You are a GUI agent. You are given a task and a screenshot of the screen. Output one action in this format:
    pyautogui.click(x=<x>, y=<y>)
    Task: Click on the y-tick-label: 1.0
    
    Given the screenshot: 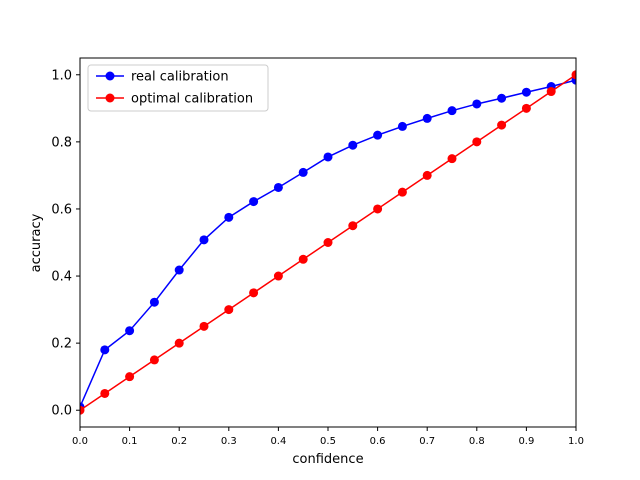 What is the action you would take?
    pyautogui.click(x=61, y=75)
    